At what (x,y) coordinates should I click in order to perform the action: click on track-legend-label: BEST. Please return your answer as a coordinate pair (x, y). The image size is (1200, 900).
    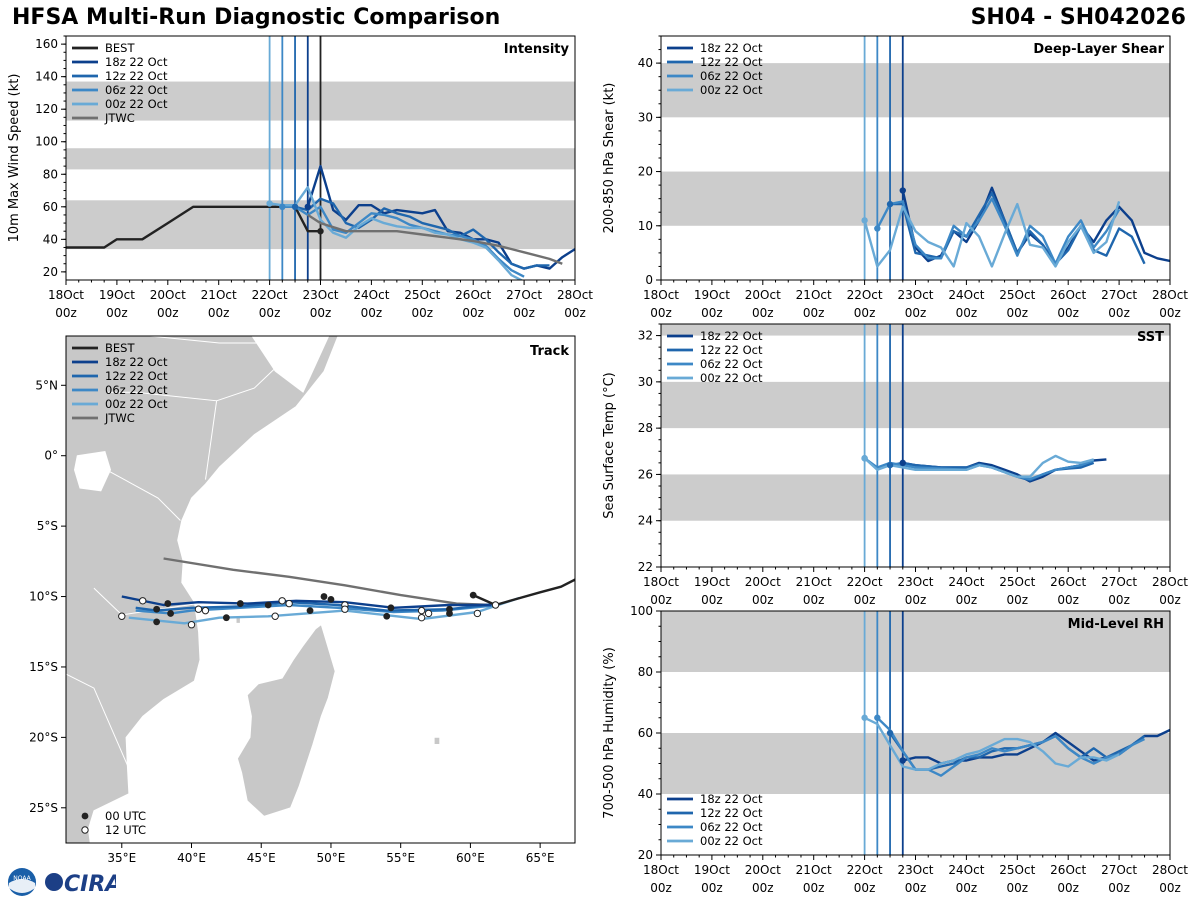
    Looking at the image, I should click on (120, 348).